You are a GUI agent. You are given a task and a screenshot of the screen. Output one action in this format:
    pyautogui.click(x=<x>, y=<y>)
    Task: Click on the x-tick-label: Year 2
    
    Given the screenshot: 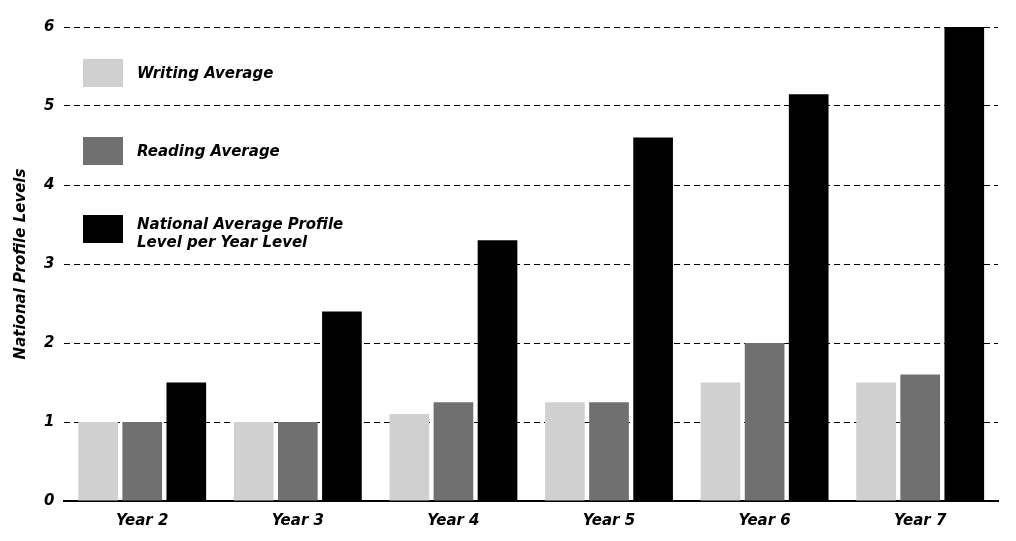 What is the action you would take?
    pyautogui.click(x=142, y=519)
    